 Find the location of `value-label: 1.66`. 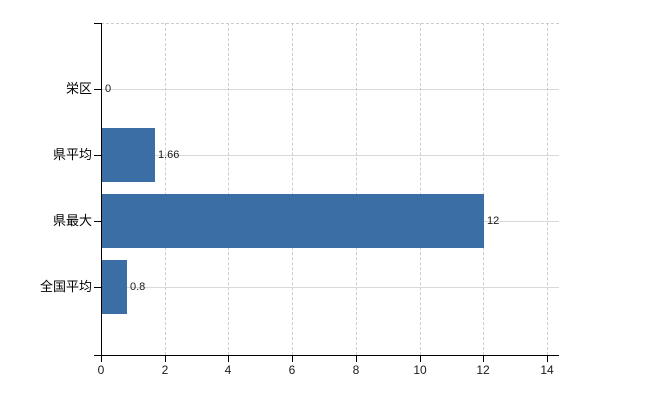

value-label: 1.66 is located at coordinates (169, 155).